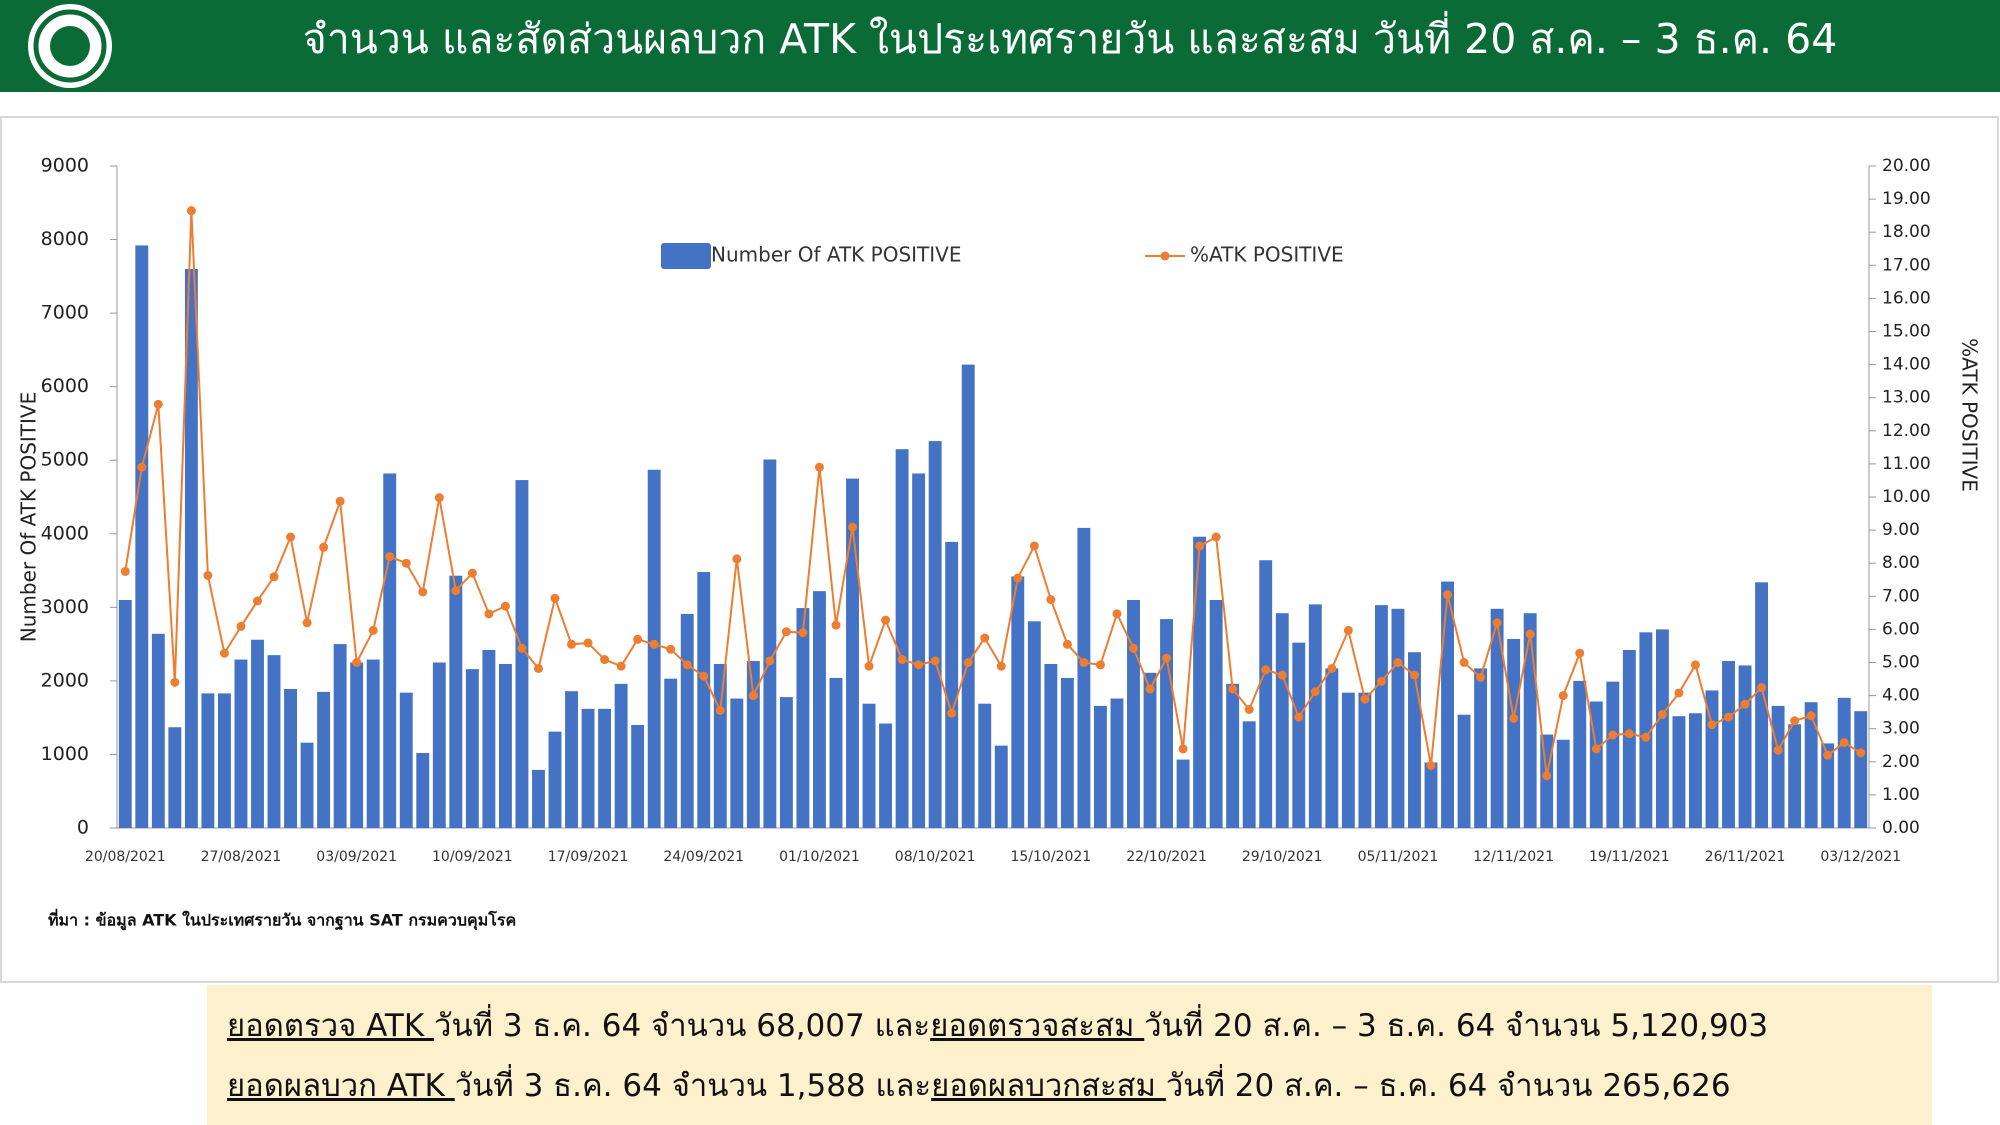 This screenshot has width=2000, height=1125. I want to click on y2-tick-label: 11.00, so click(1906, 464).